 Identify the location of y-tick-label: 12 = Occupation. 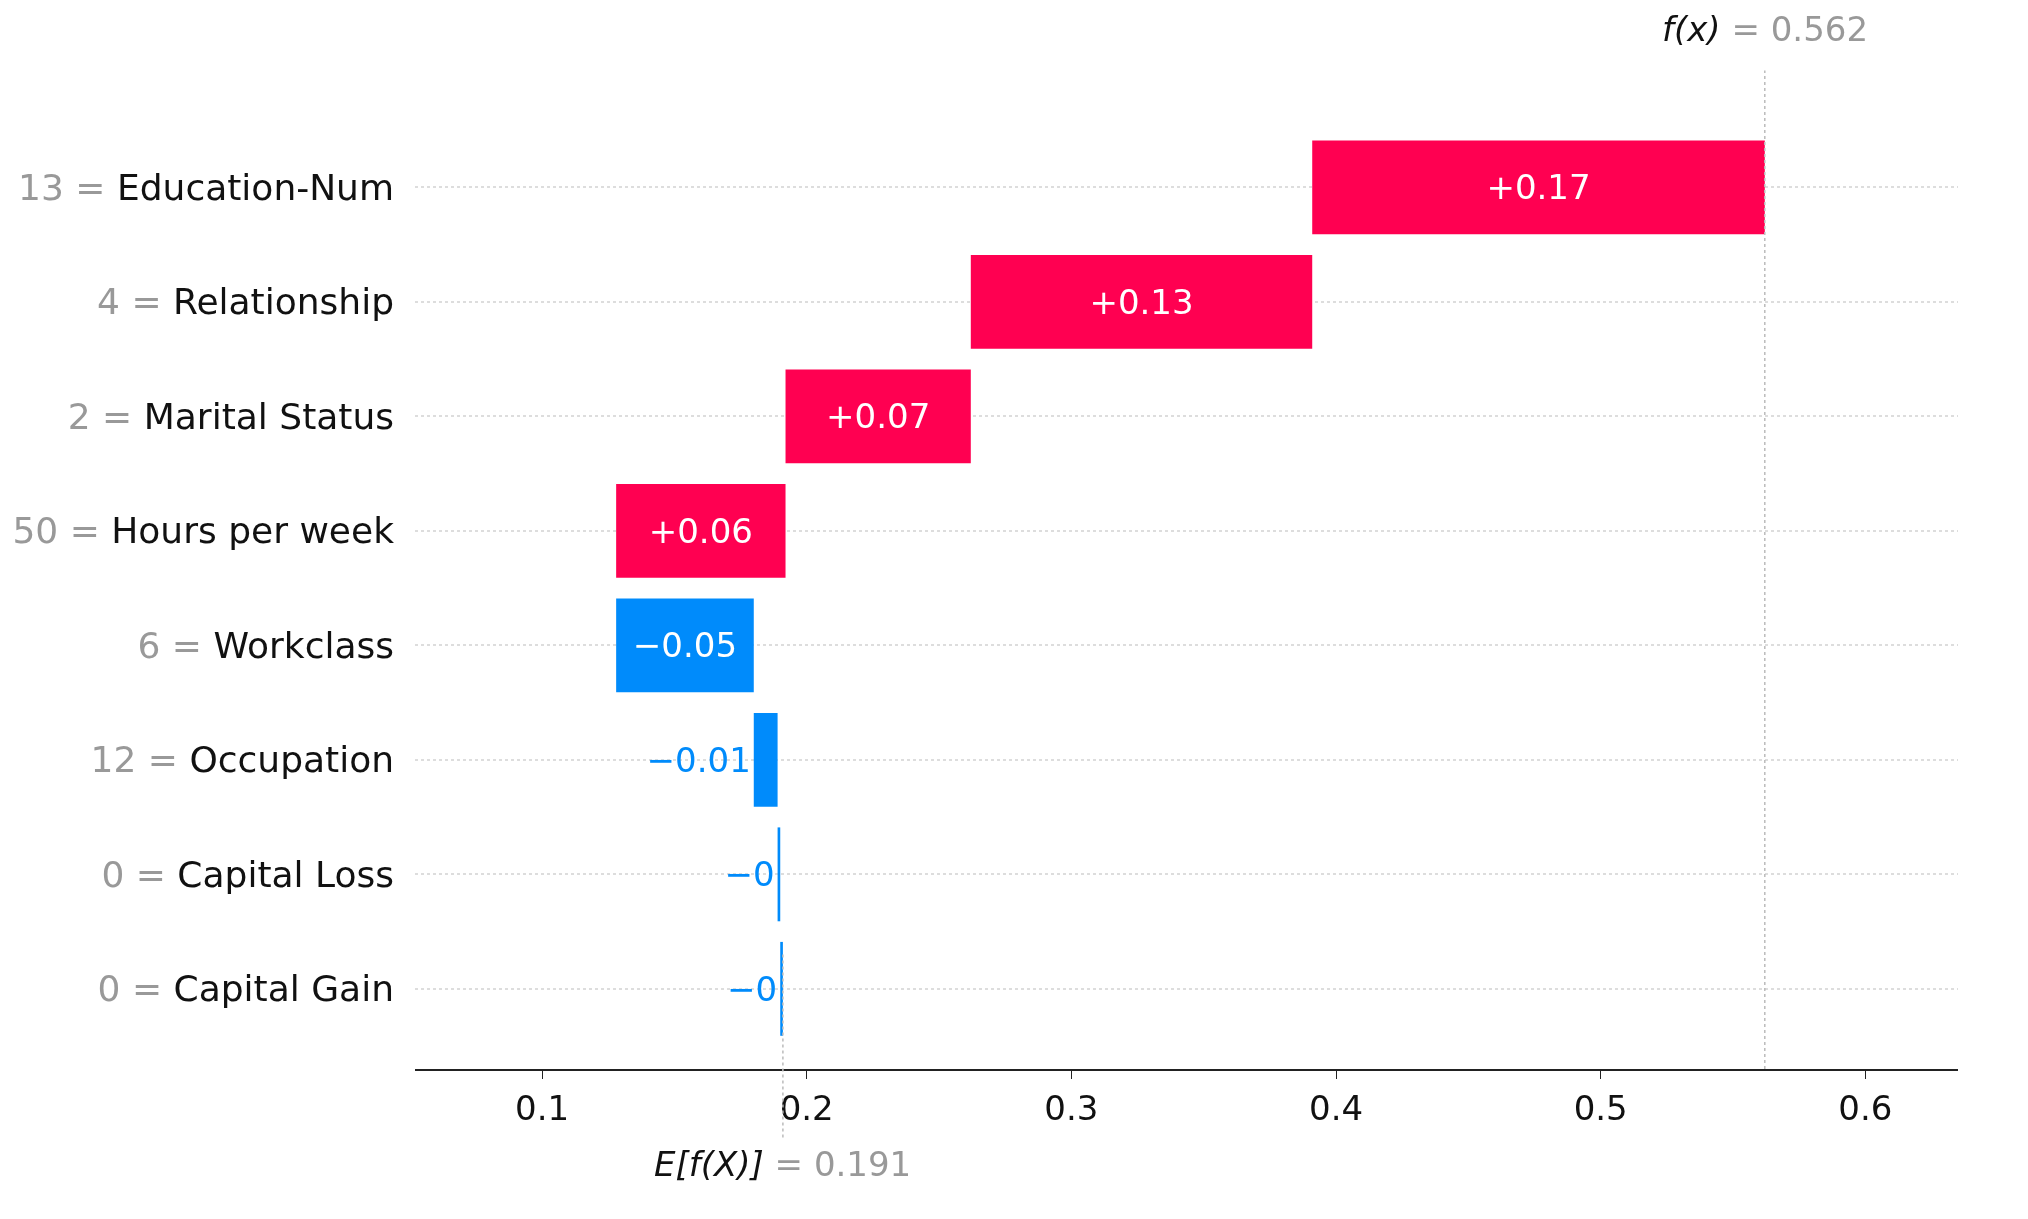
(242, 760).